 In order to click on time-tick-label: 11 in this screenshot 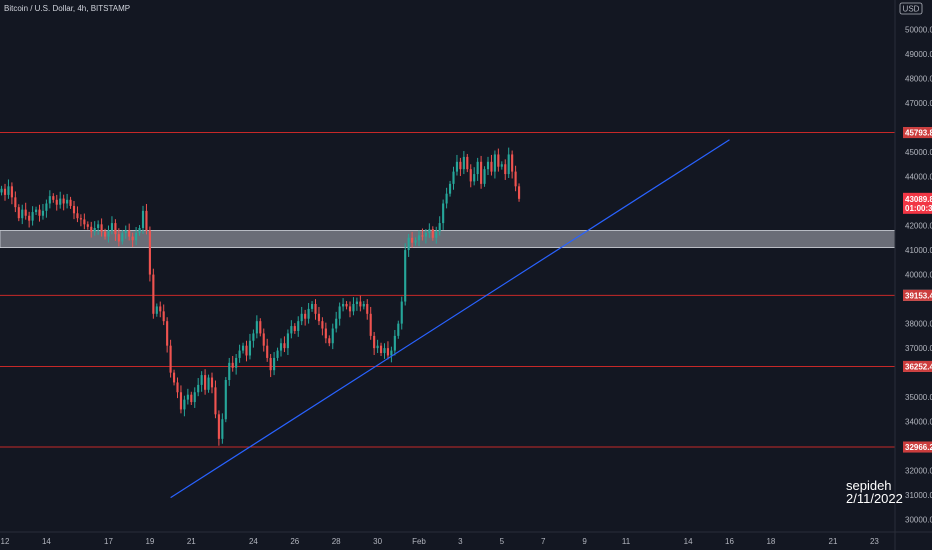, I will do `click(626, 541)`.